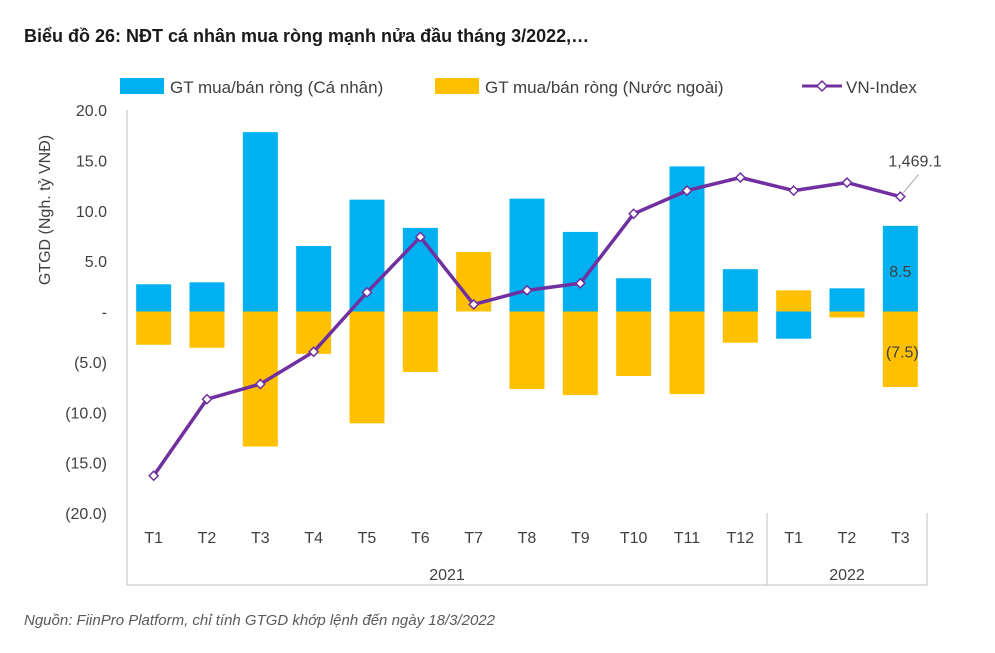 This screenshot has height=653, width=995. I want to click on y-tick-label: (20.0), so click(86, 514).